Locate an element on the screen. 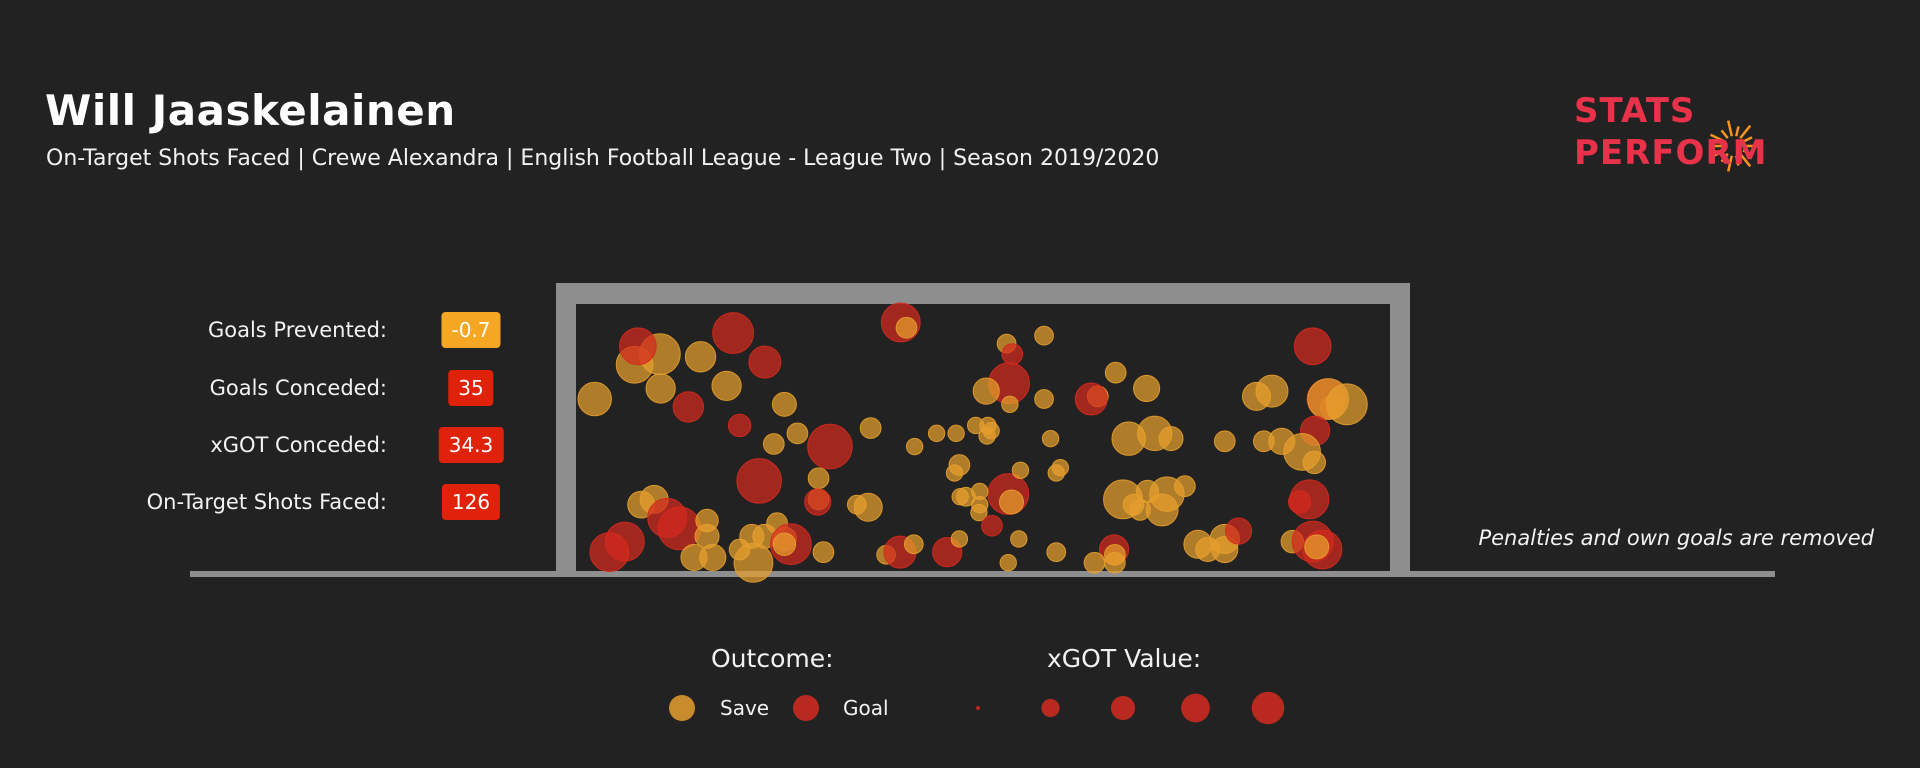 This screenshot has height=768, width=1920. legend-save-marker is located at coordinates (682, 708).